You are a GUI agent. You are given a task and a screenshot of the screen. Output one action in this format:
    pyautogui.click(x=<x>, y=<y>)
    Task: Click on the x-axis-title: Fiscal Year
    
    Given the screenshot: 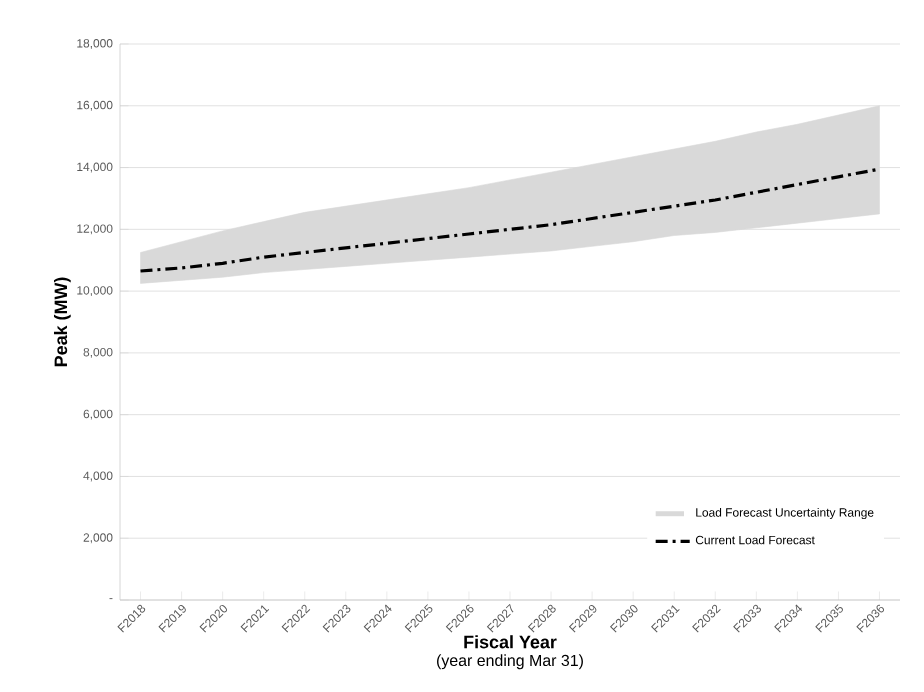 What is the action you would take?
    pyautogui.click(x=510, y=642)
    